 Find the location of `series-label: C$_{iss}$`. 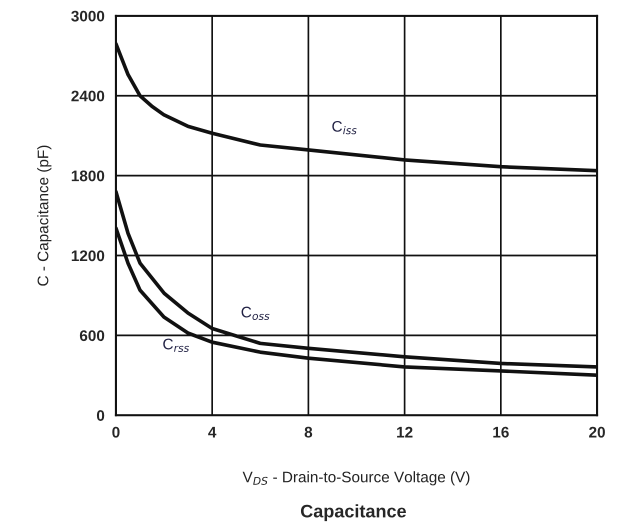

series-label: C$_{iss}$ is located at coordinates (344, 127).